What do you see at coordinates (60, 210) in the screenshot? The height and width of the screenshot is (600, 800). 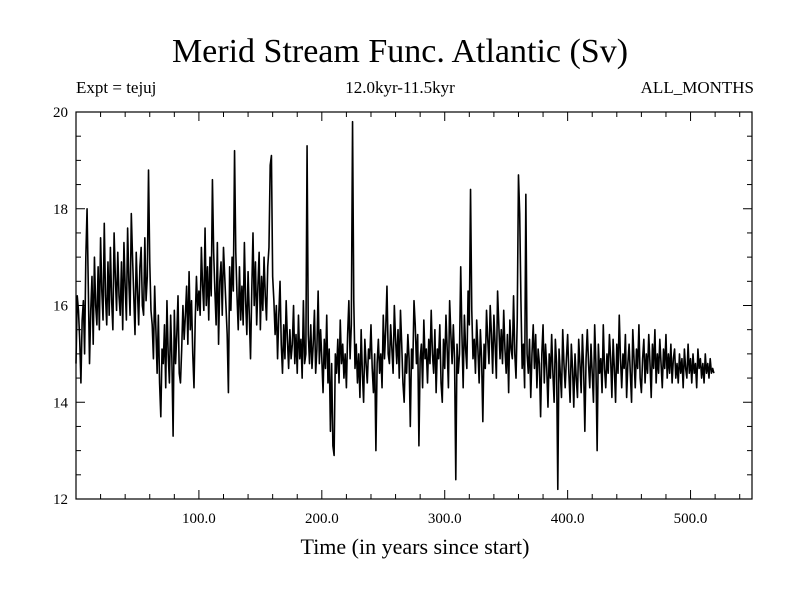 I see `y-tick-label: 18` at bounding box center [60, 210].